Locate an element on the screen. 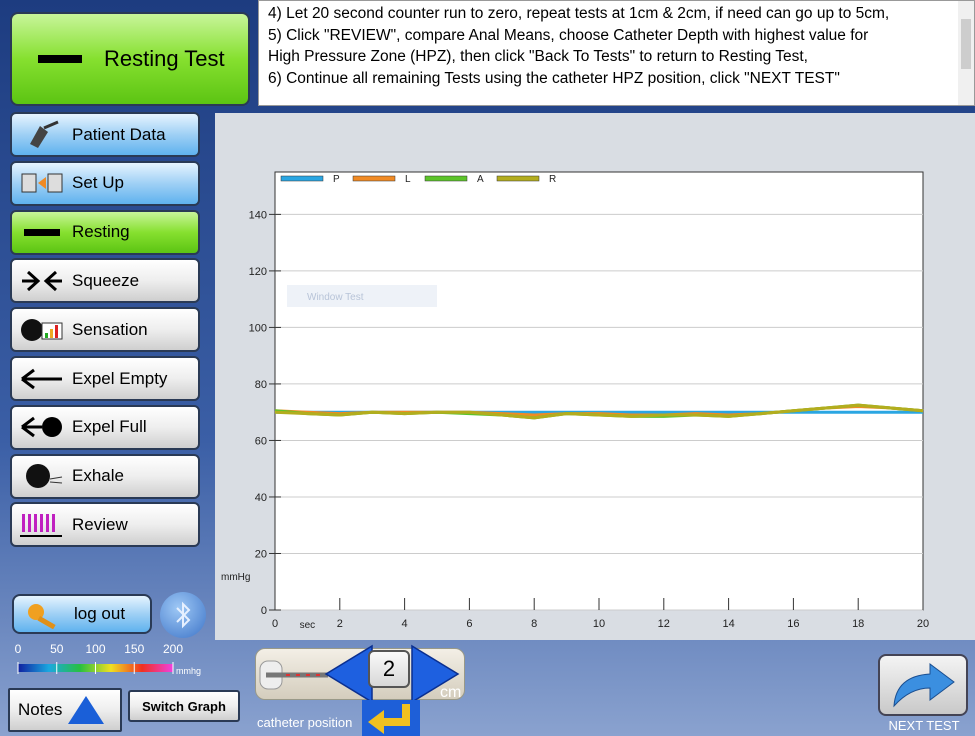  legend-label: P is located at coordinates (336, 179).